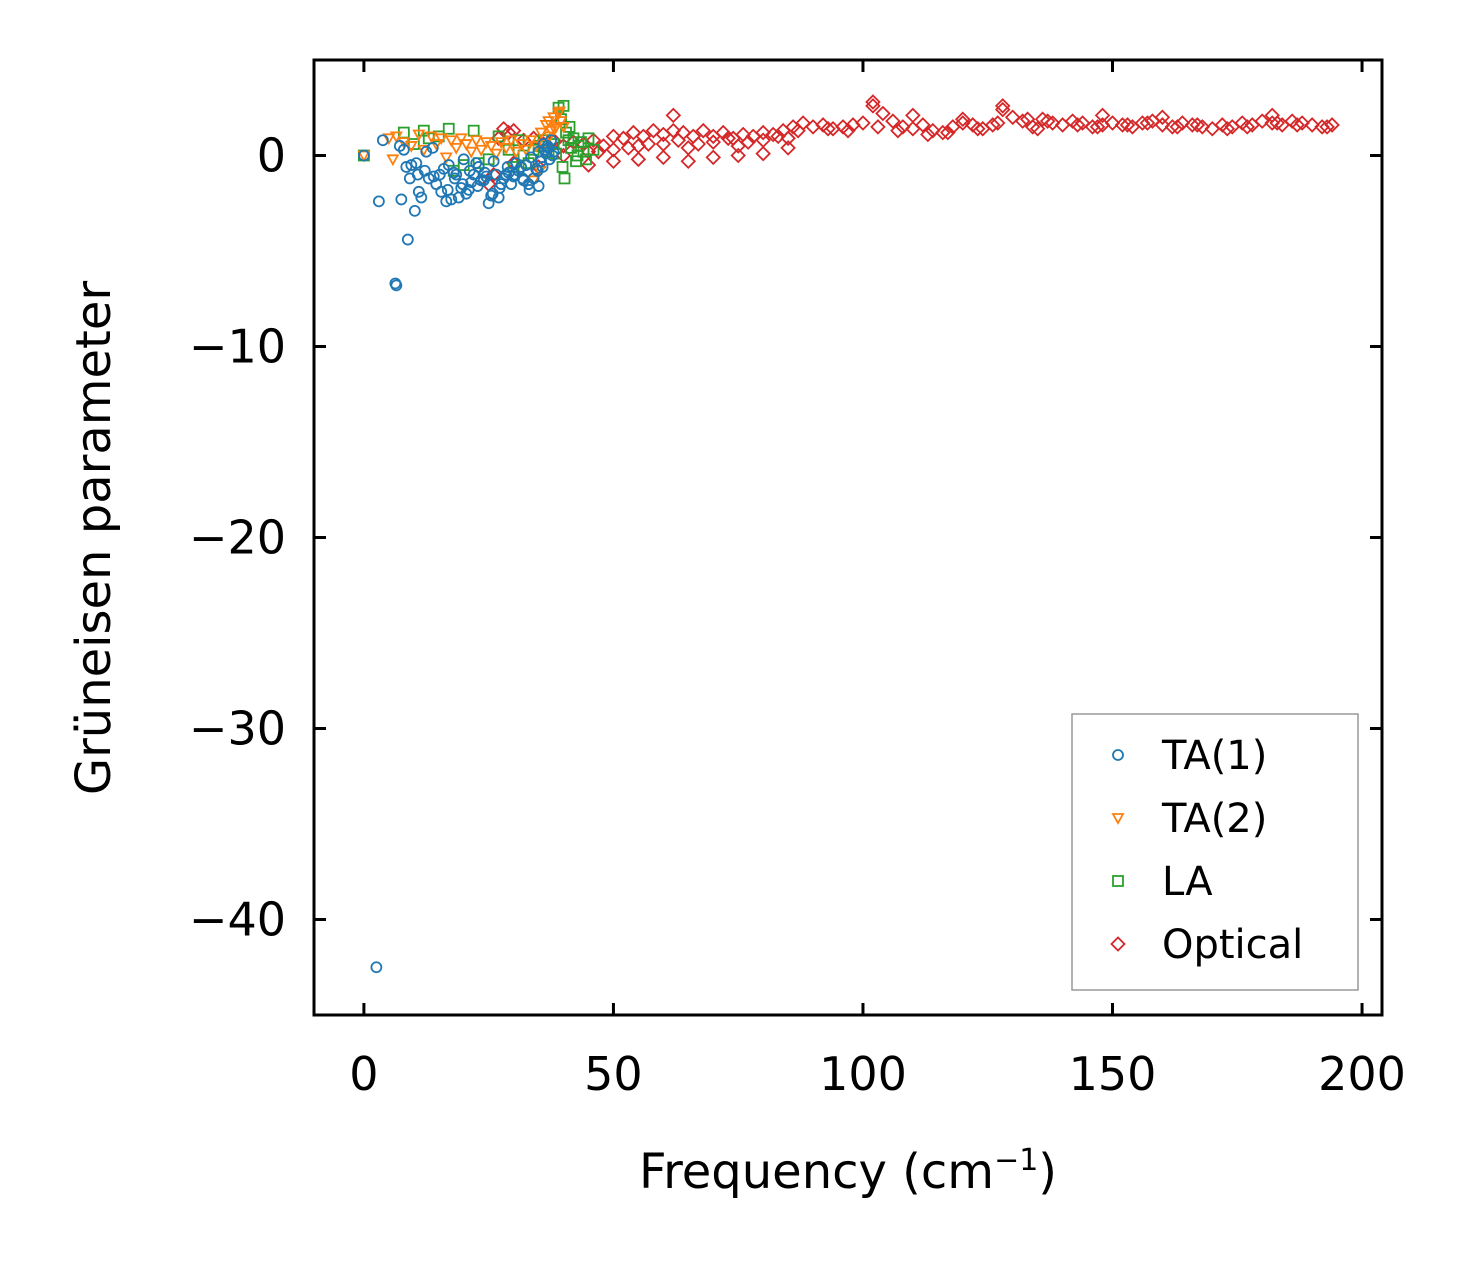 The width and height of the screenshot is (1479, 1264). What do you see at coordinates (1113, 1074) in the screenshot?
I see `x-tick-label: 150` at bounding box center [1113, 1074].